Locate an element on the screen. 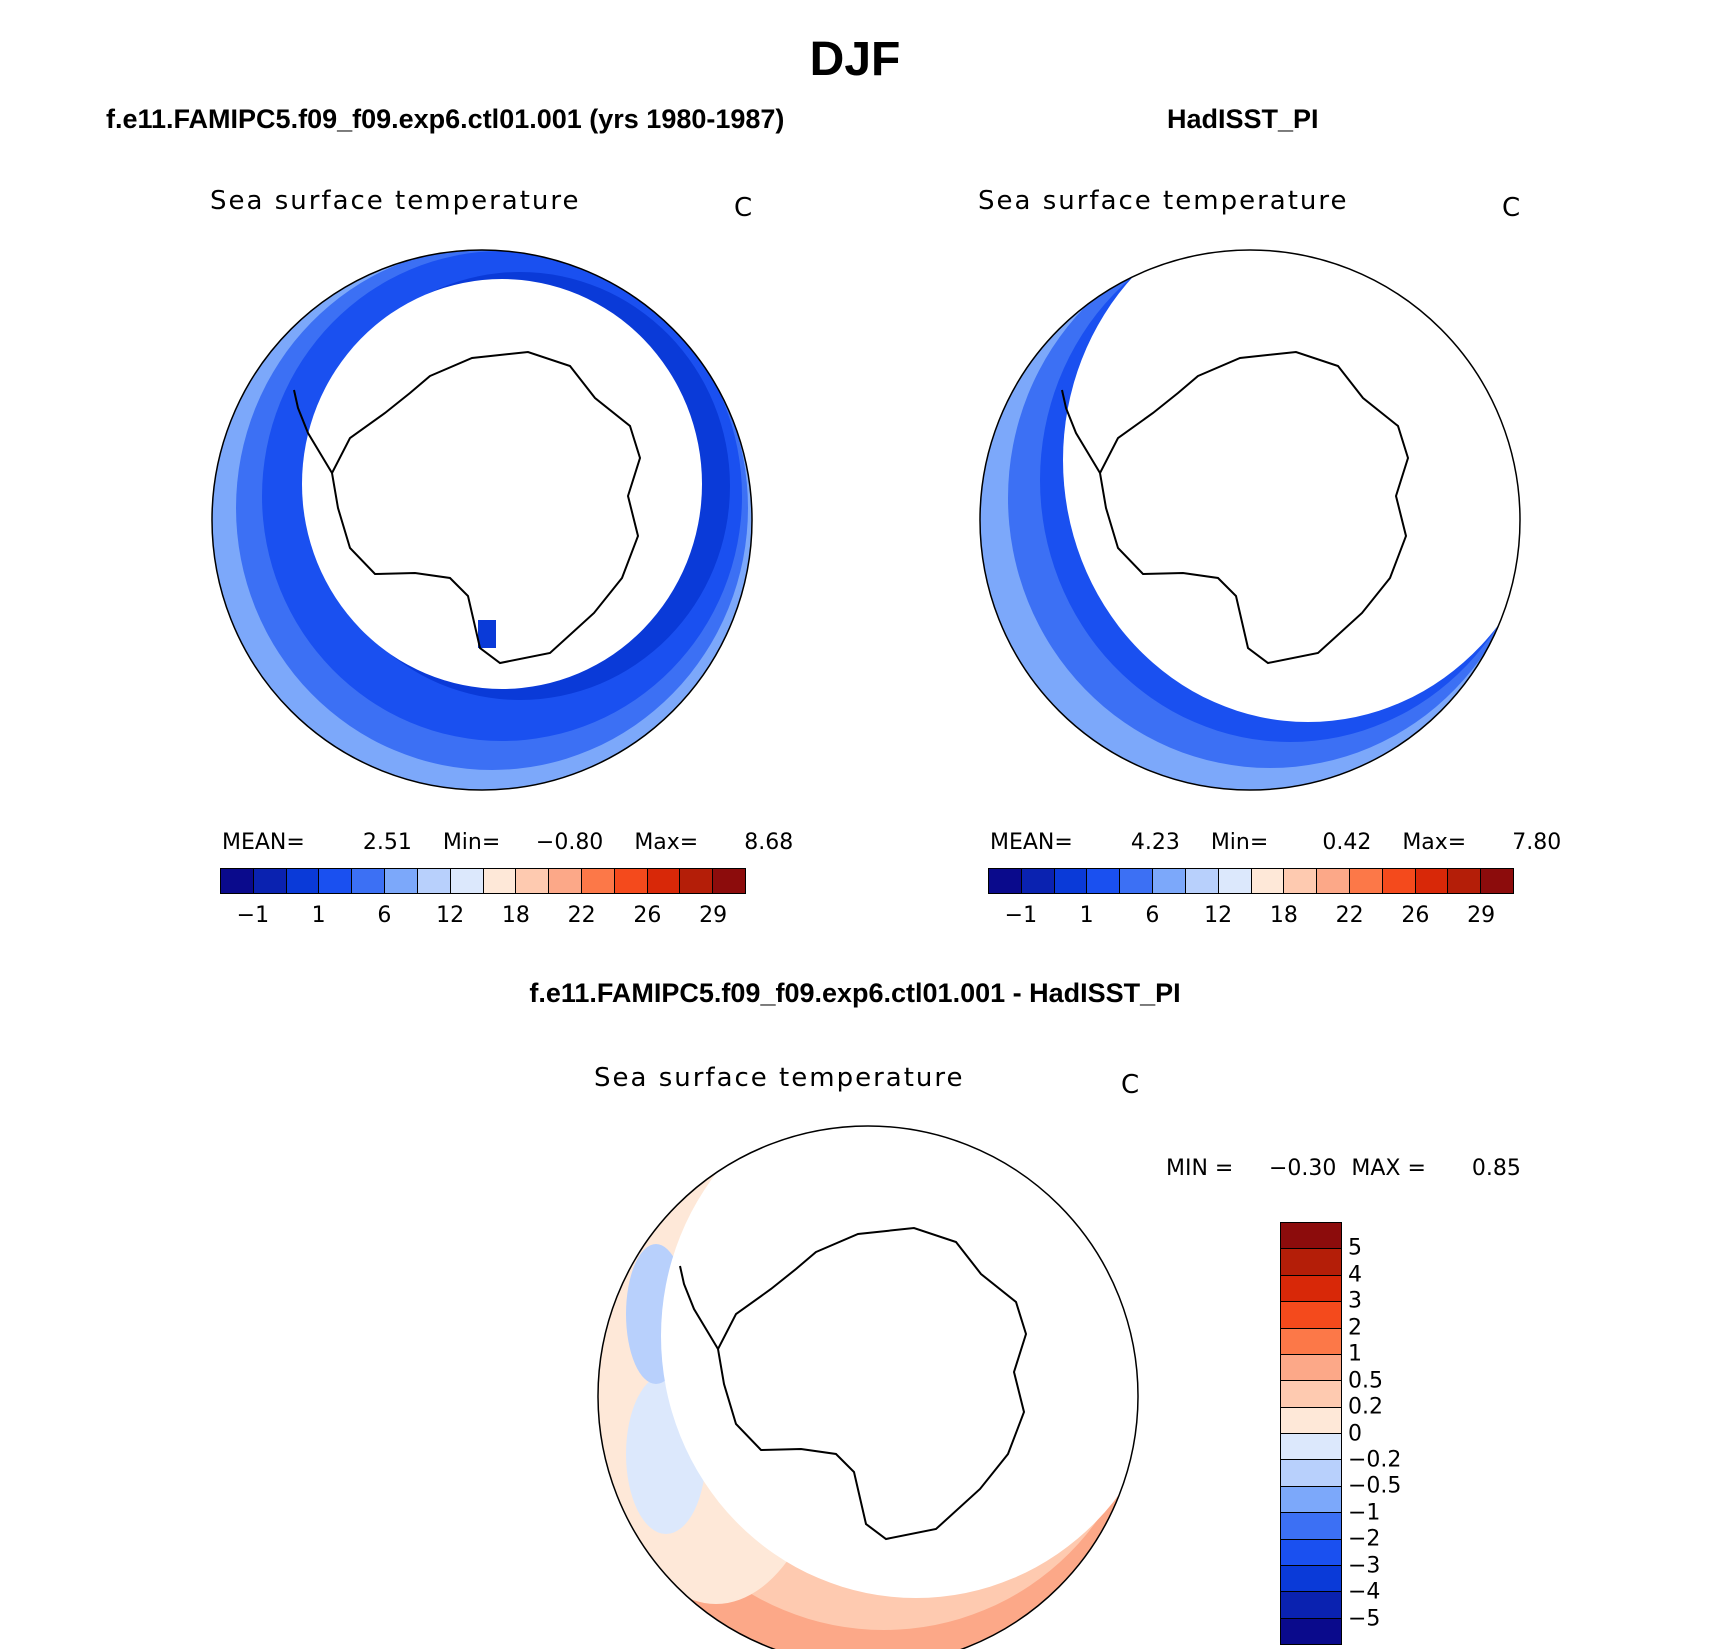 The width and height of the screenshot is (1710, 1649). max-value: 8.68 is located at coordinates (769, 842).